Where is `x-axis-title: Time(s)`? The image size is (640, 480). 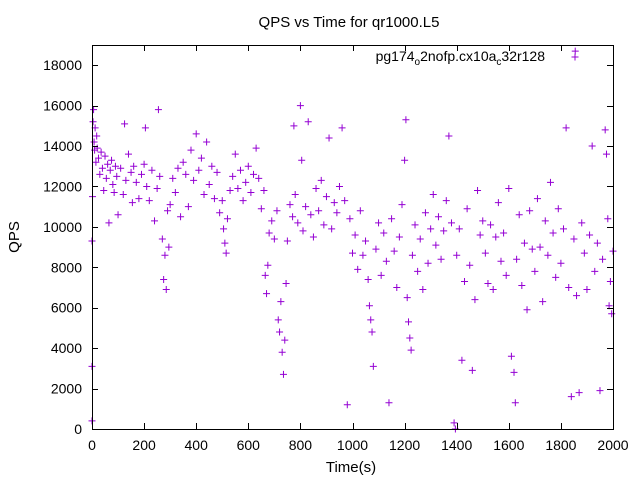 x-axis-title: Time(s) is located at coordinates (351, 467).